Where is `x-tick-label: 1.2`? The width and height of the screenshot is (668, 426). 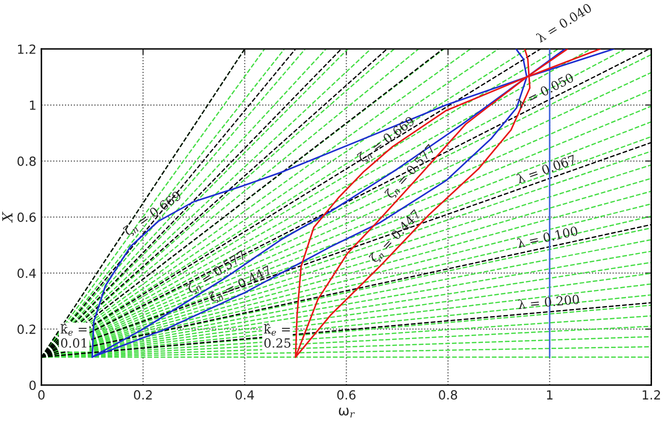 x-tick-label: 1.2 is located at coordinates (651, 395).